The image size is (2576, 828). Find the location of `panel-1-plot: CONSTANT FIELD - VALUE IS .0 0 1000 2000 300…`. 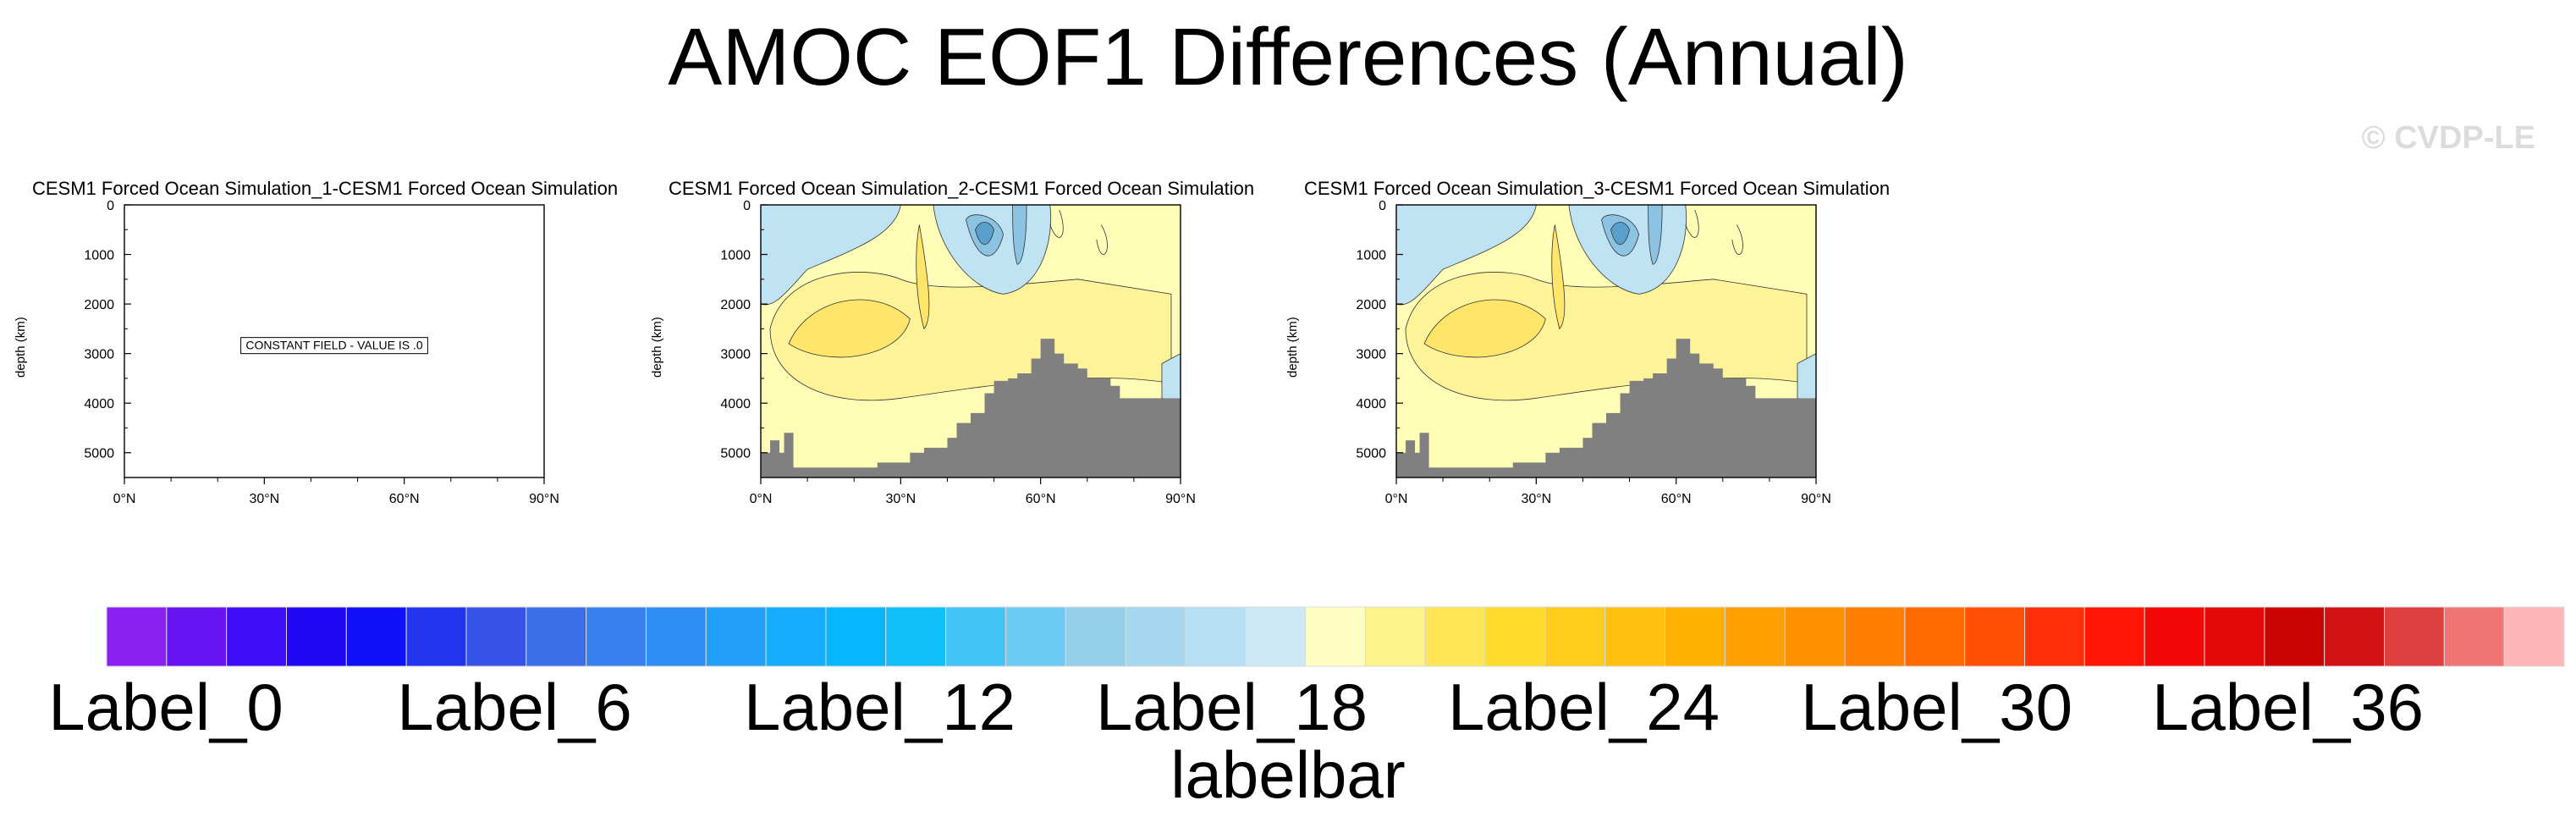

panel-1-plot: CONSTANT FIELD - VALUE IS .0 0 1000 2000 300… is located at coordinates (321, 353).